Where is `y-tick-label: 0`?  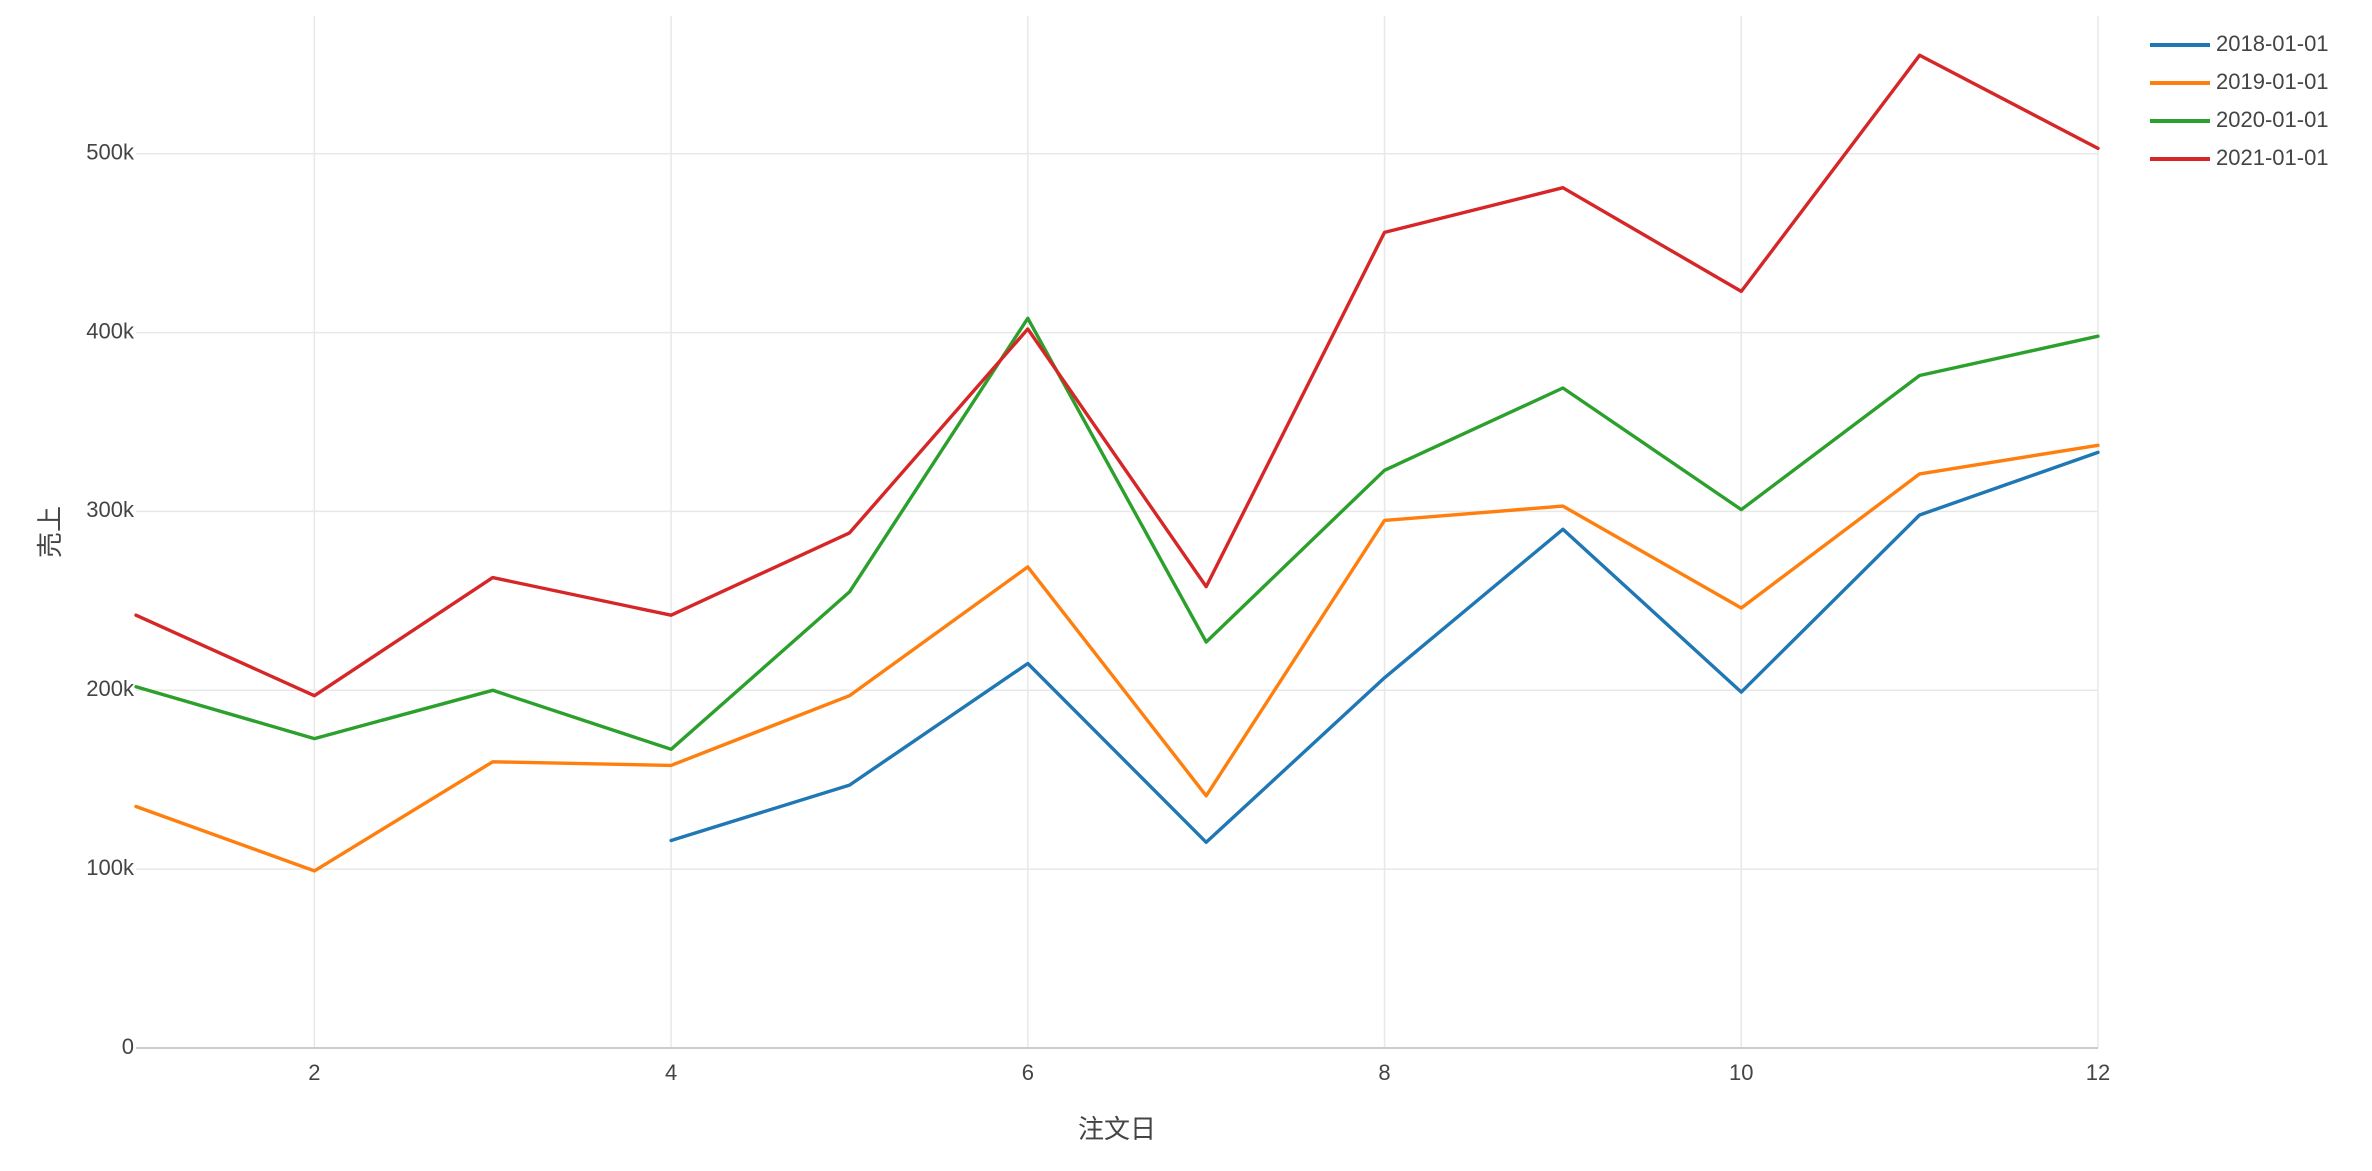 y-tick-label: 0 is located at coordinates (128, 1046).